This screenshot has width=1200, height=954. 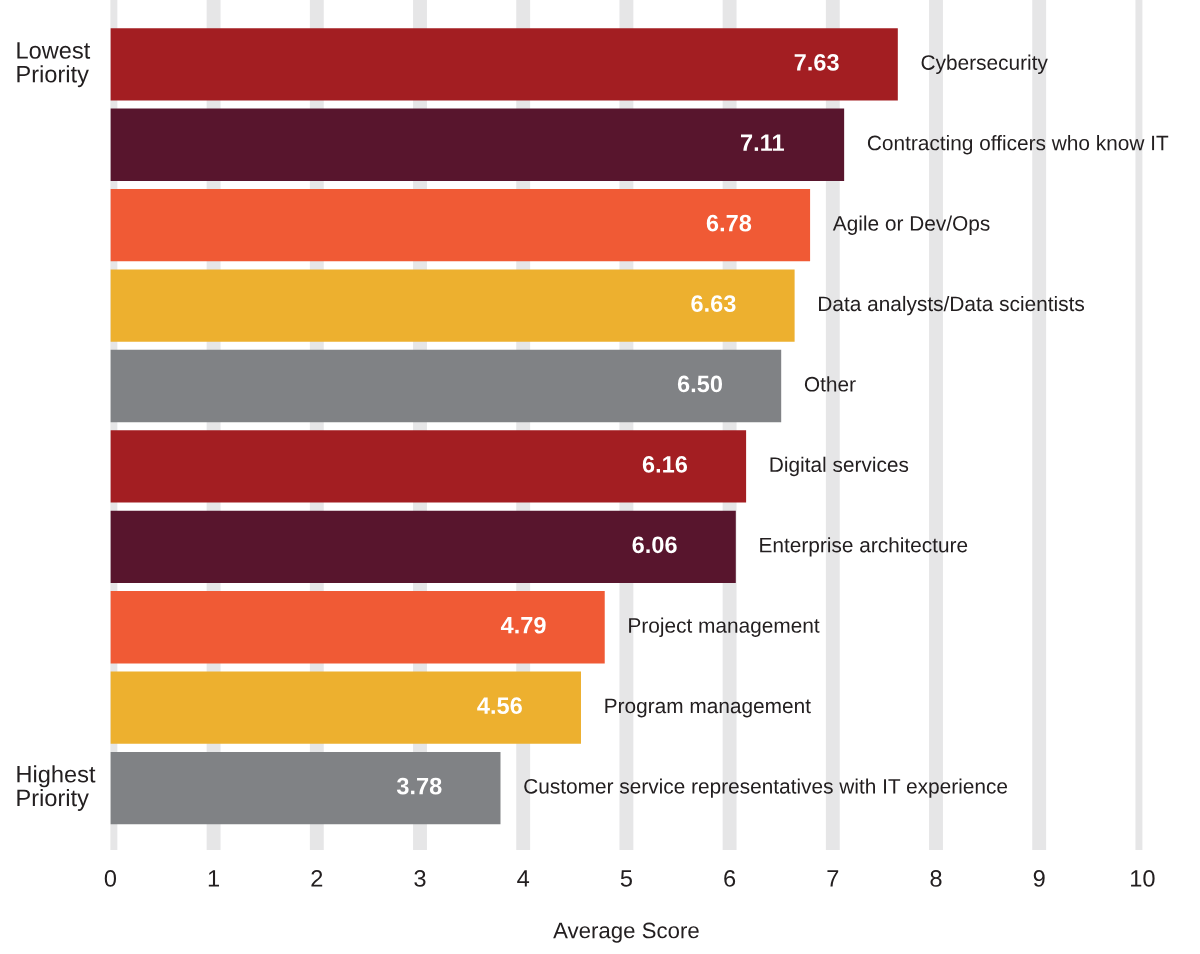 I want to click on y-tick-label: Contracting officers who know IT, so click(x=1018, y=145).